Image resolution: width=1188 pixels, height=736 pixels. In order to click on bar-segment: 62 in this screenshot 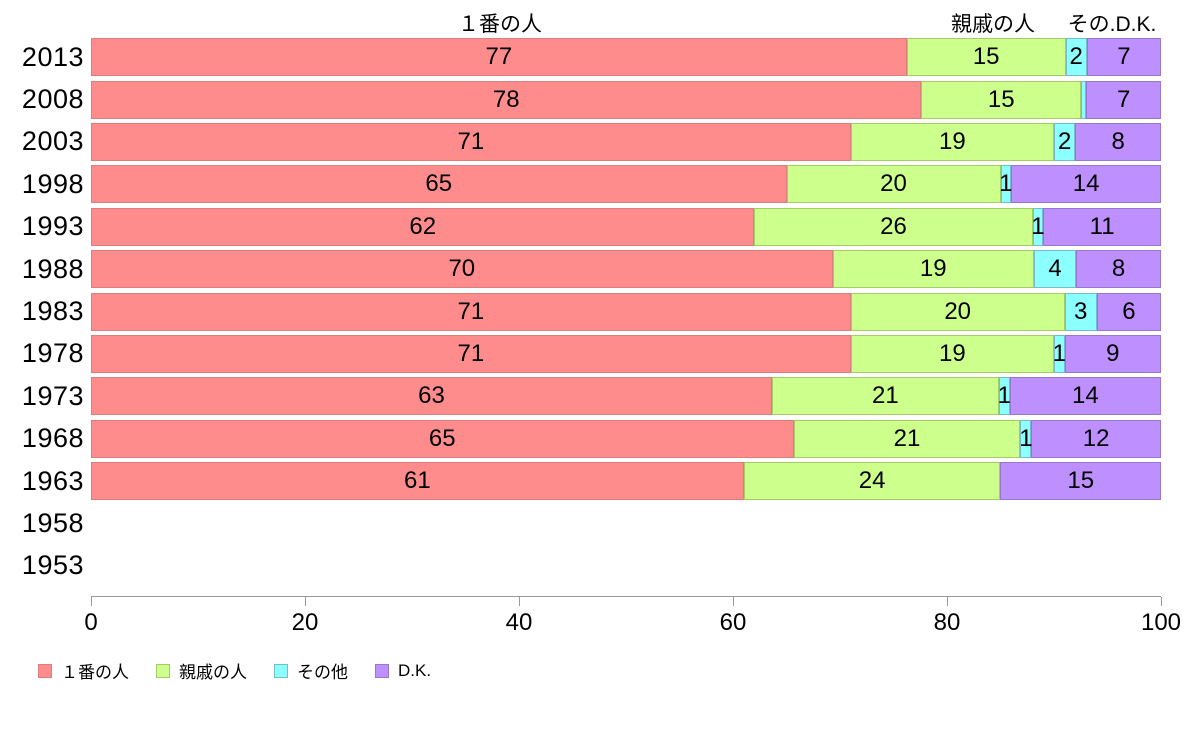, I will do `click(423, 226)`.